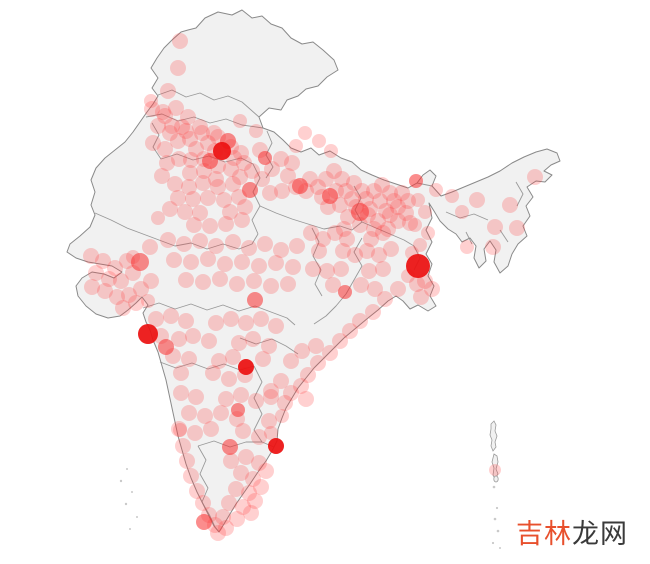 The height and width of the screenshot is (564, 650). Describe the element at coordinates (544, 534) in the screenshot. I see `watermark-text-primary: 吉林` at that location.